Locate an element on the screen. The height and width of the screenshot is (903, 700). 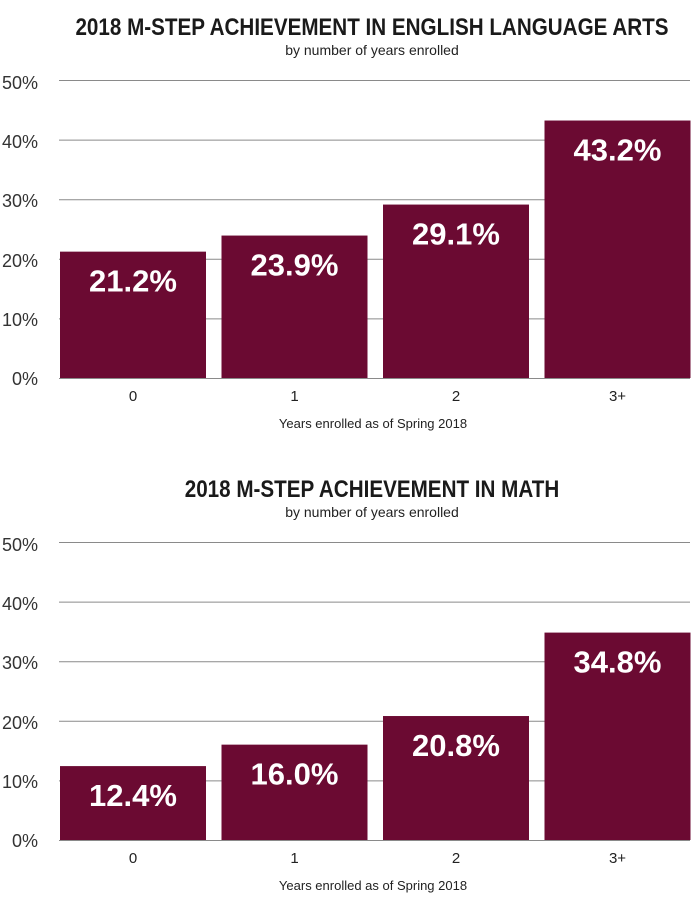
bar-value-label: 12.4% is located at coordinates (133, 795).